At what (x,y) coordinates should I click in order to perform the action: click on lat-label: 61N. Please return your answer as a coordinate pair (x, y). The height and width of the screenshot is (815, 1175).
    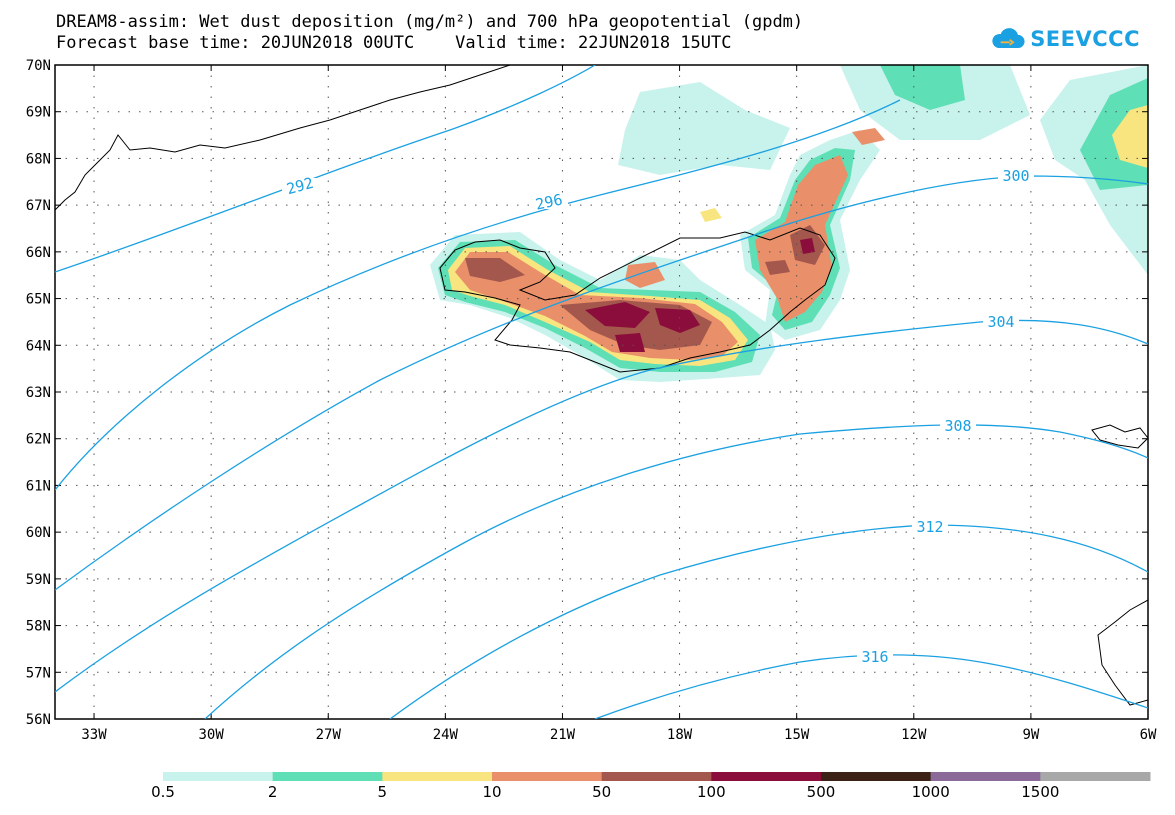
    Looking at the image, I should click on (38, 486).